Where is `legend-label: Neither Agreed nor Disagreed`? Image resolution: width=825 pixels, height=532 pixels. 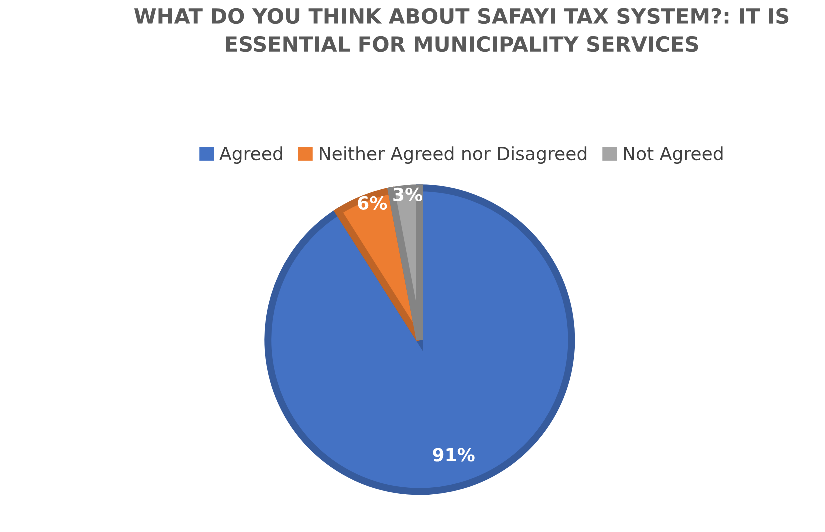
legend-label: Neither Agreed nor Disagreed is located at coordinates (453, 155).